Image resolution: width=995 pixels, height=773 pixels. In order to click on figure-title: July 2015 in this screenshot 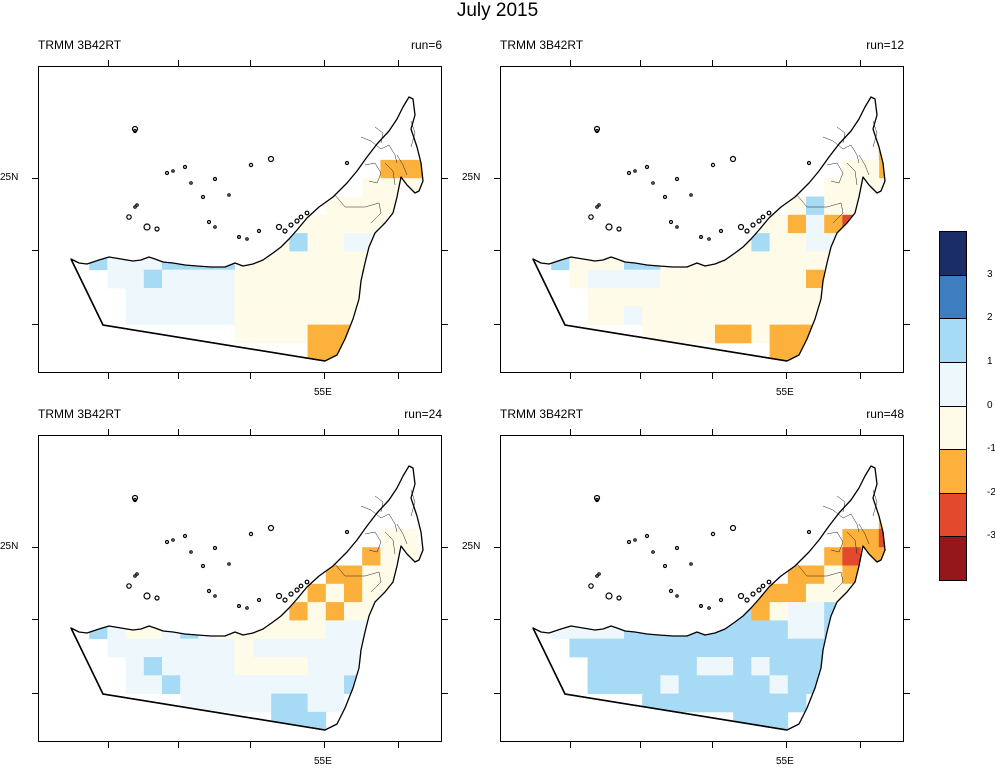, I will do `click(497, 10)`.